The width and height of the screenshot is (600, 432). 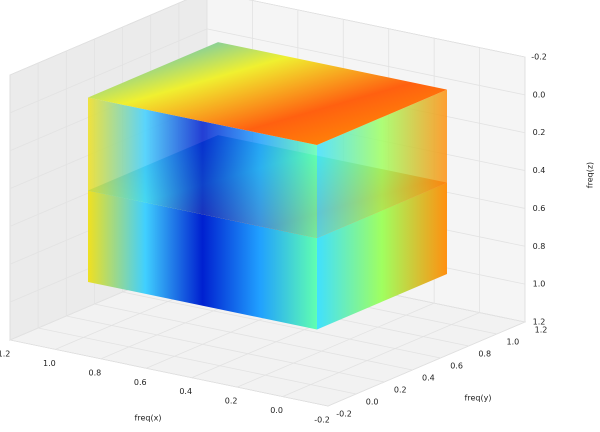 What do you see at coordinates (484, 354) in the screenshot?
I see `y-tick-label: 0.8` at bounding box center [484, 354].